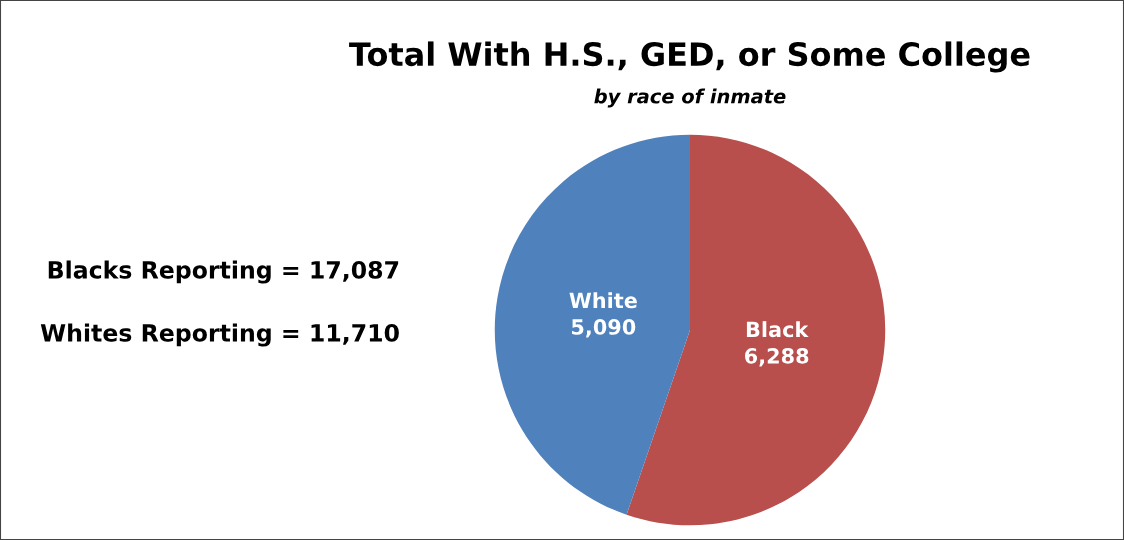  I want to click on chart-title: Total With H.S., GED, or Some College, so click(689, 57).